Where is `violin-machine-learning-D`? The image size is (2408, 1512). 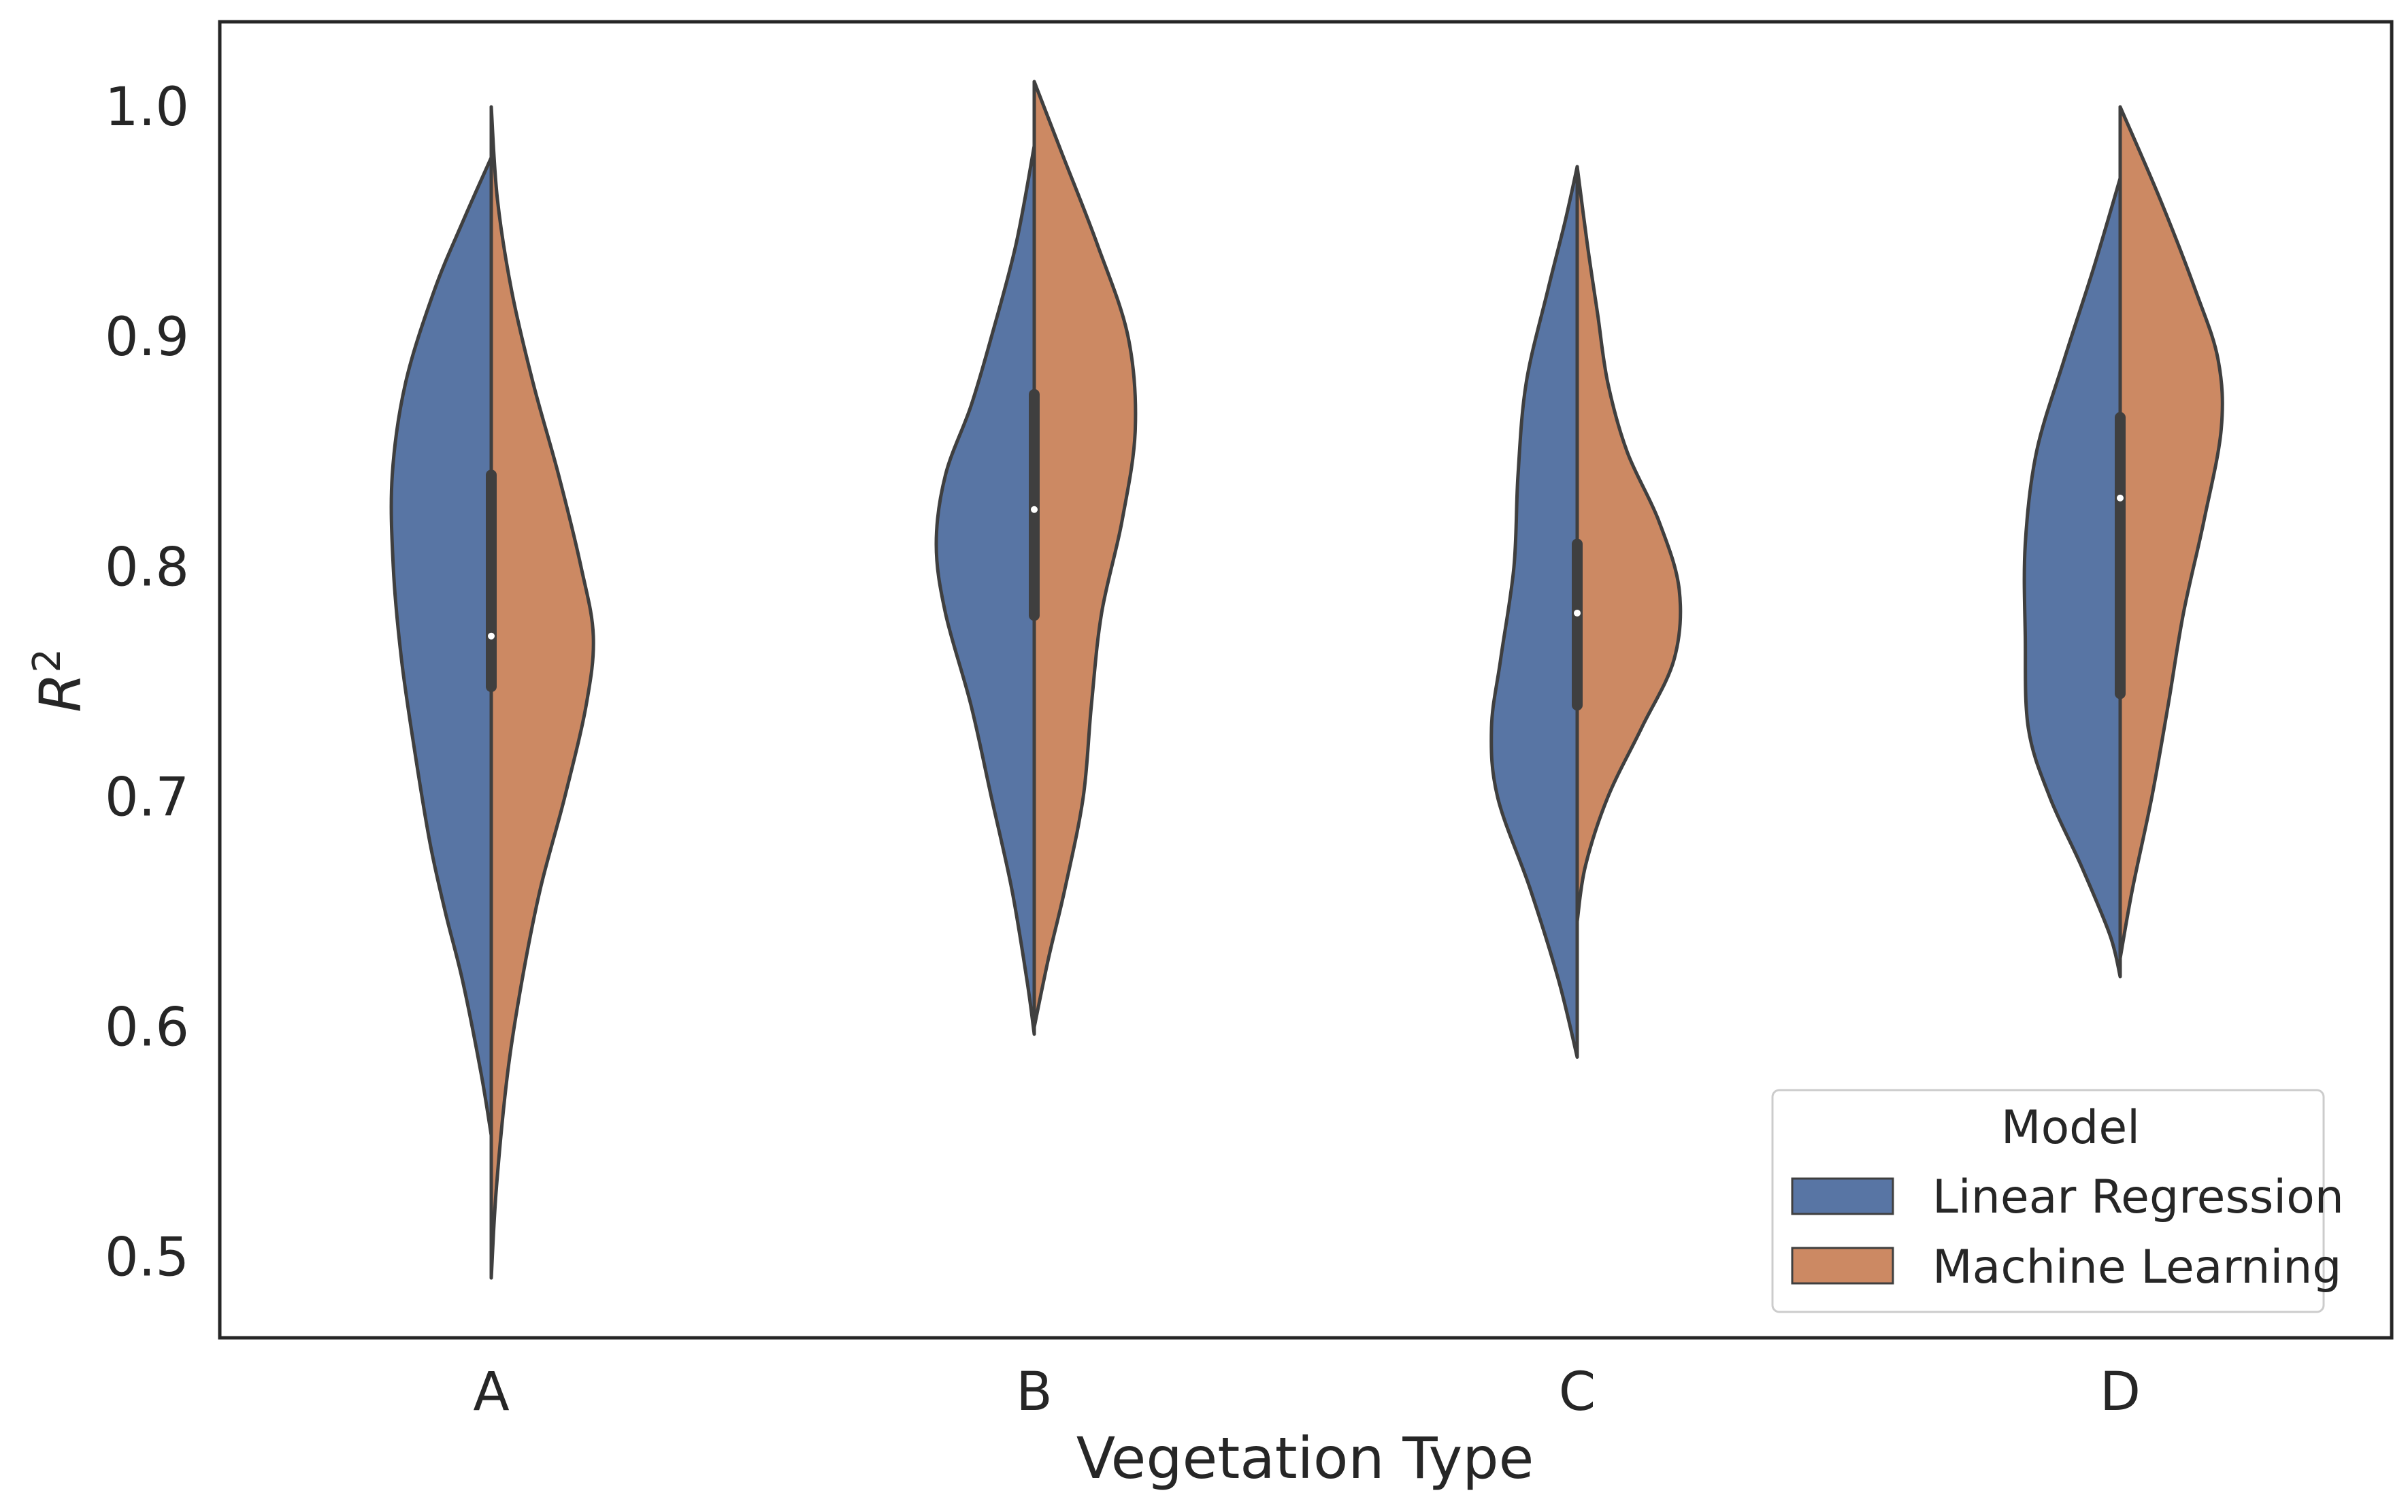
violin-machine-learning-D is located at coordinates (2171, 532).